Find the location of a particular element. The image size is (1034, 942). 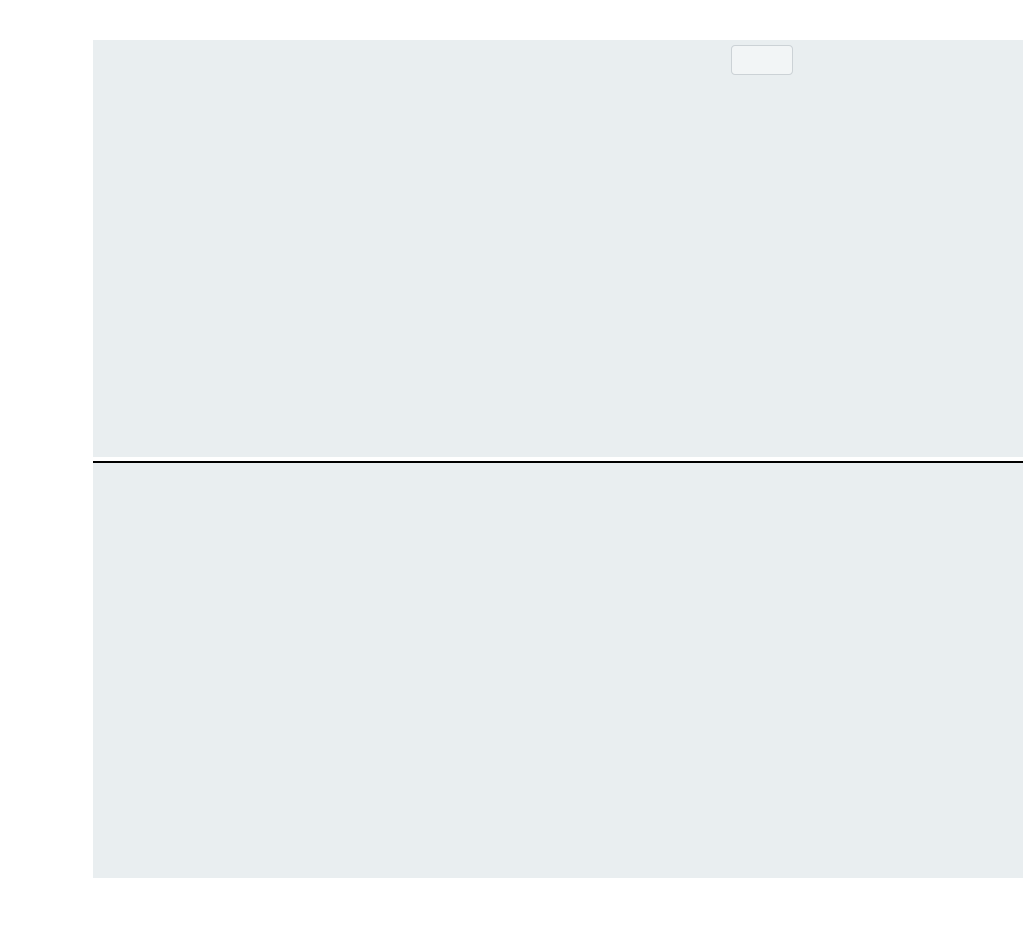

legend is located at coordinates (762, 60).